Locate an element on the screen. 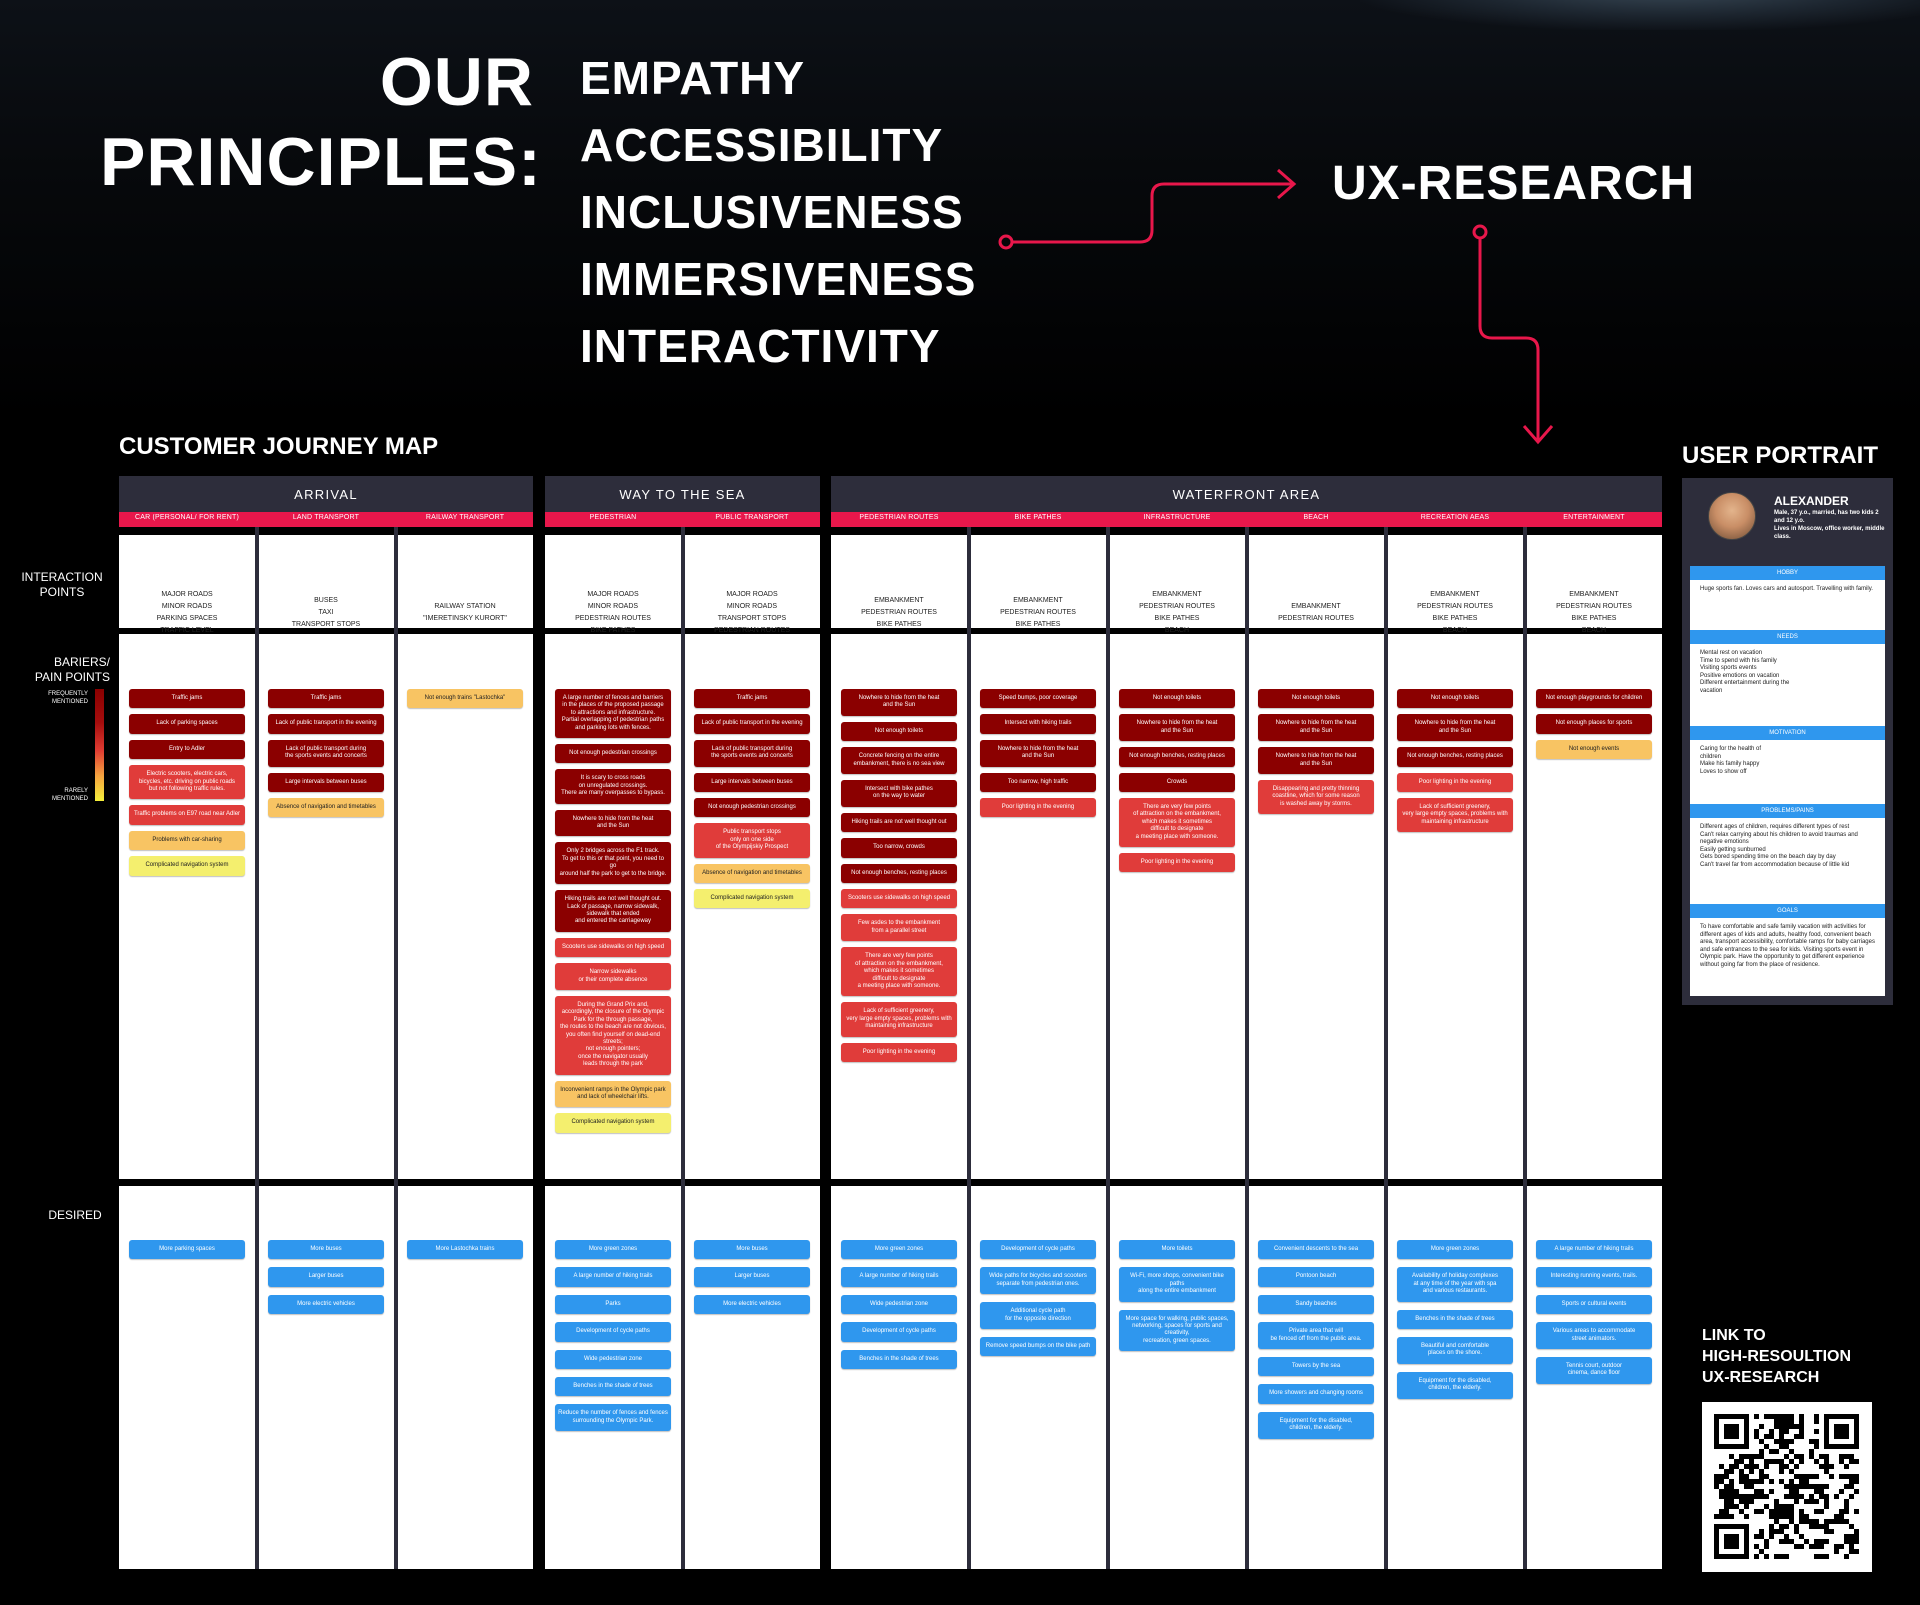 The width and height of the screenshot is (1920, 1605). desired-card: Sandy beaches is located at coordinates (1316, 1304).